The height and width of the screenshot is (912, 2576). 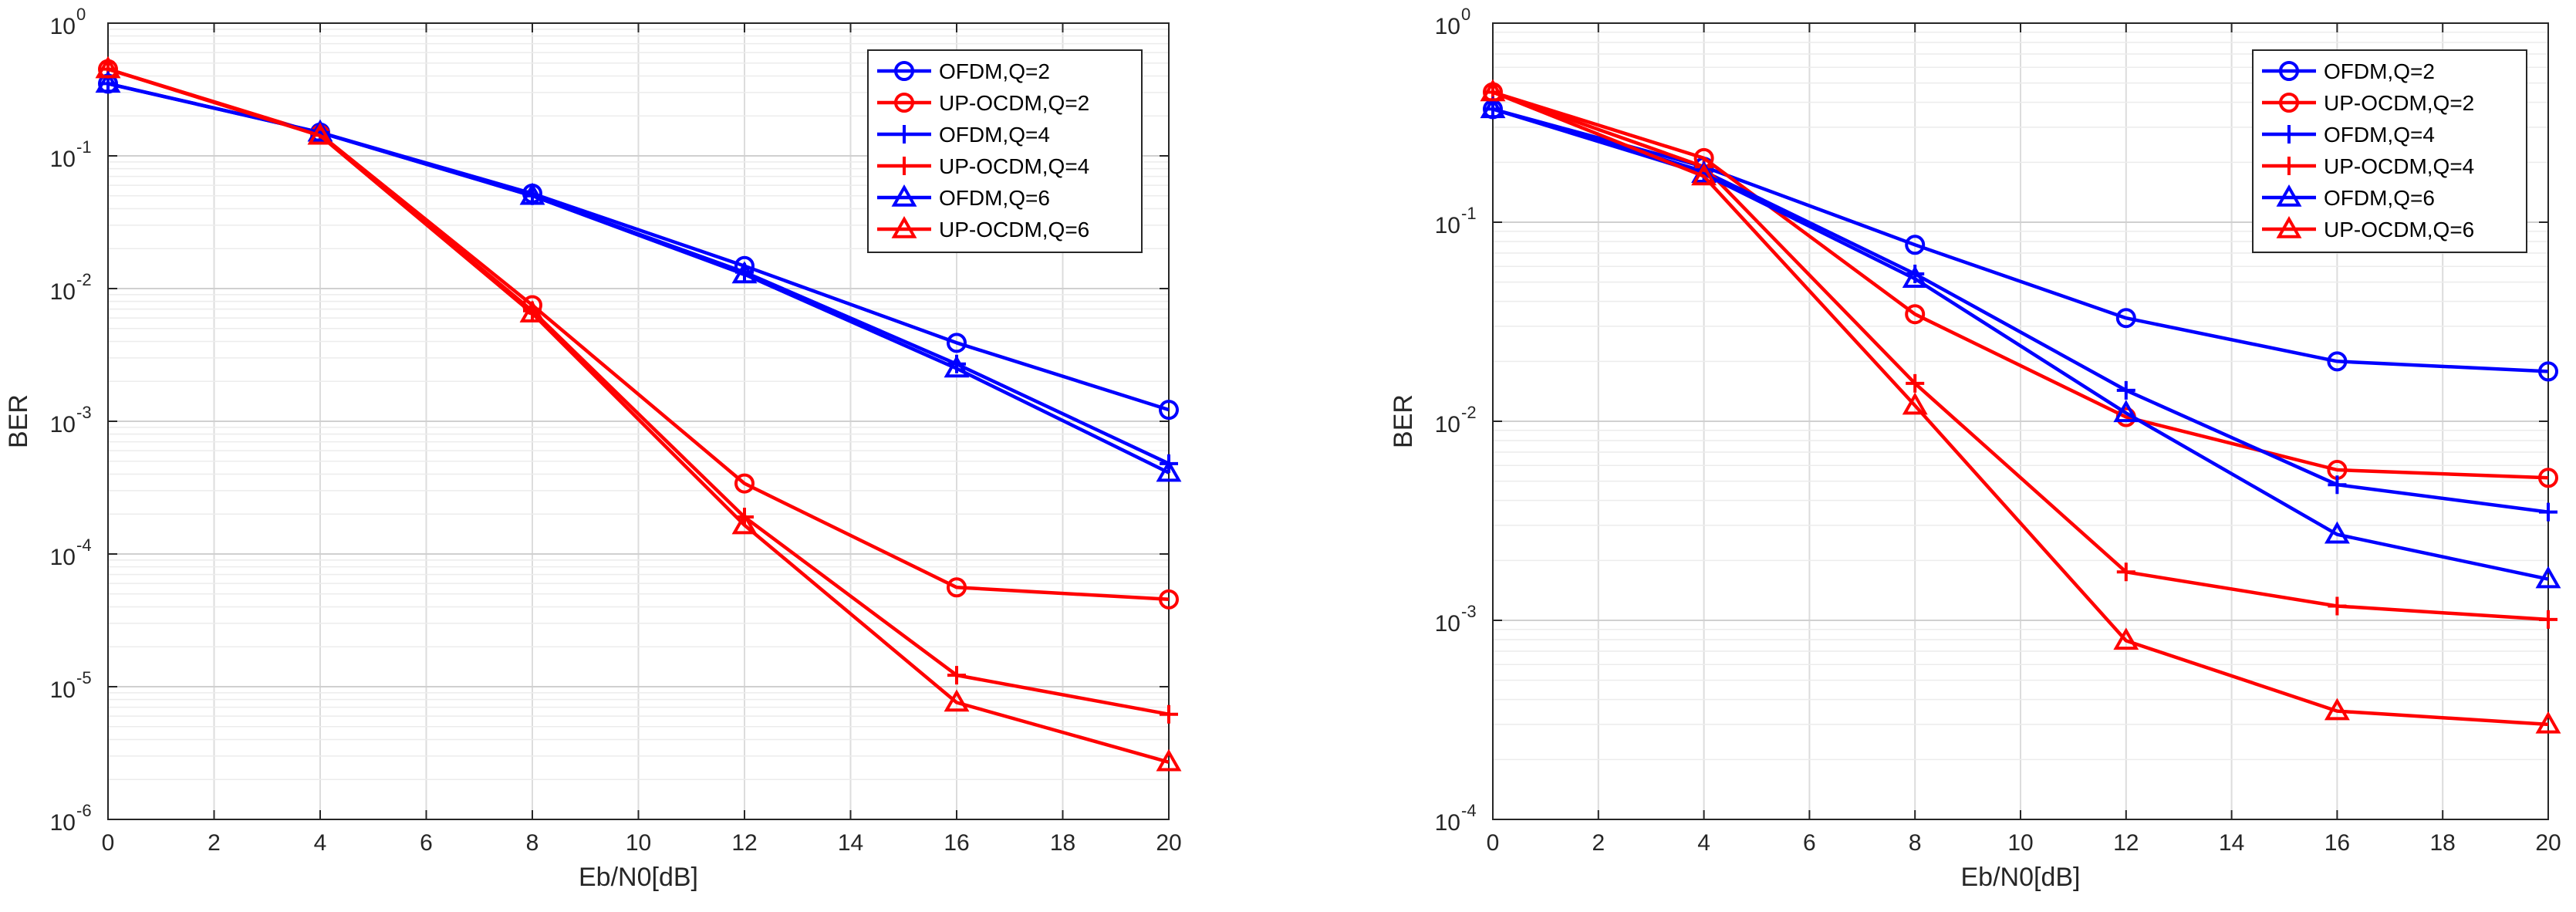 What do you see at coordinates (2368, 228) in the screenshot?
I see `legend-item: UP-OCDM,Q=6` at bounding box center [2368, 228].